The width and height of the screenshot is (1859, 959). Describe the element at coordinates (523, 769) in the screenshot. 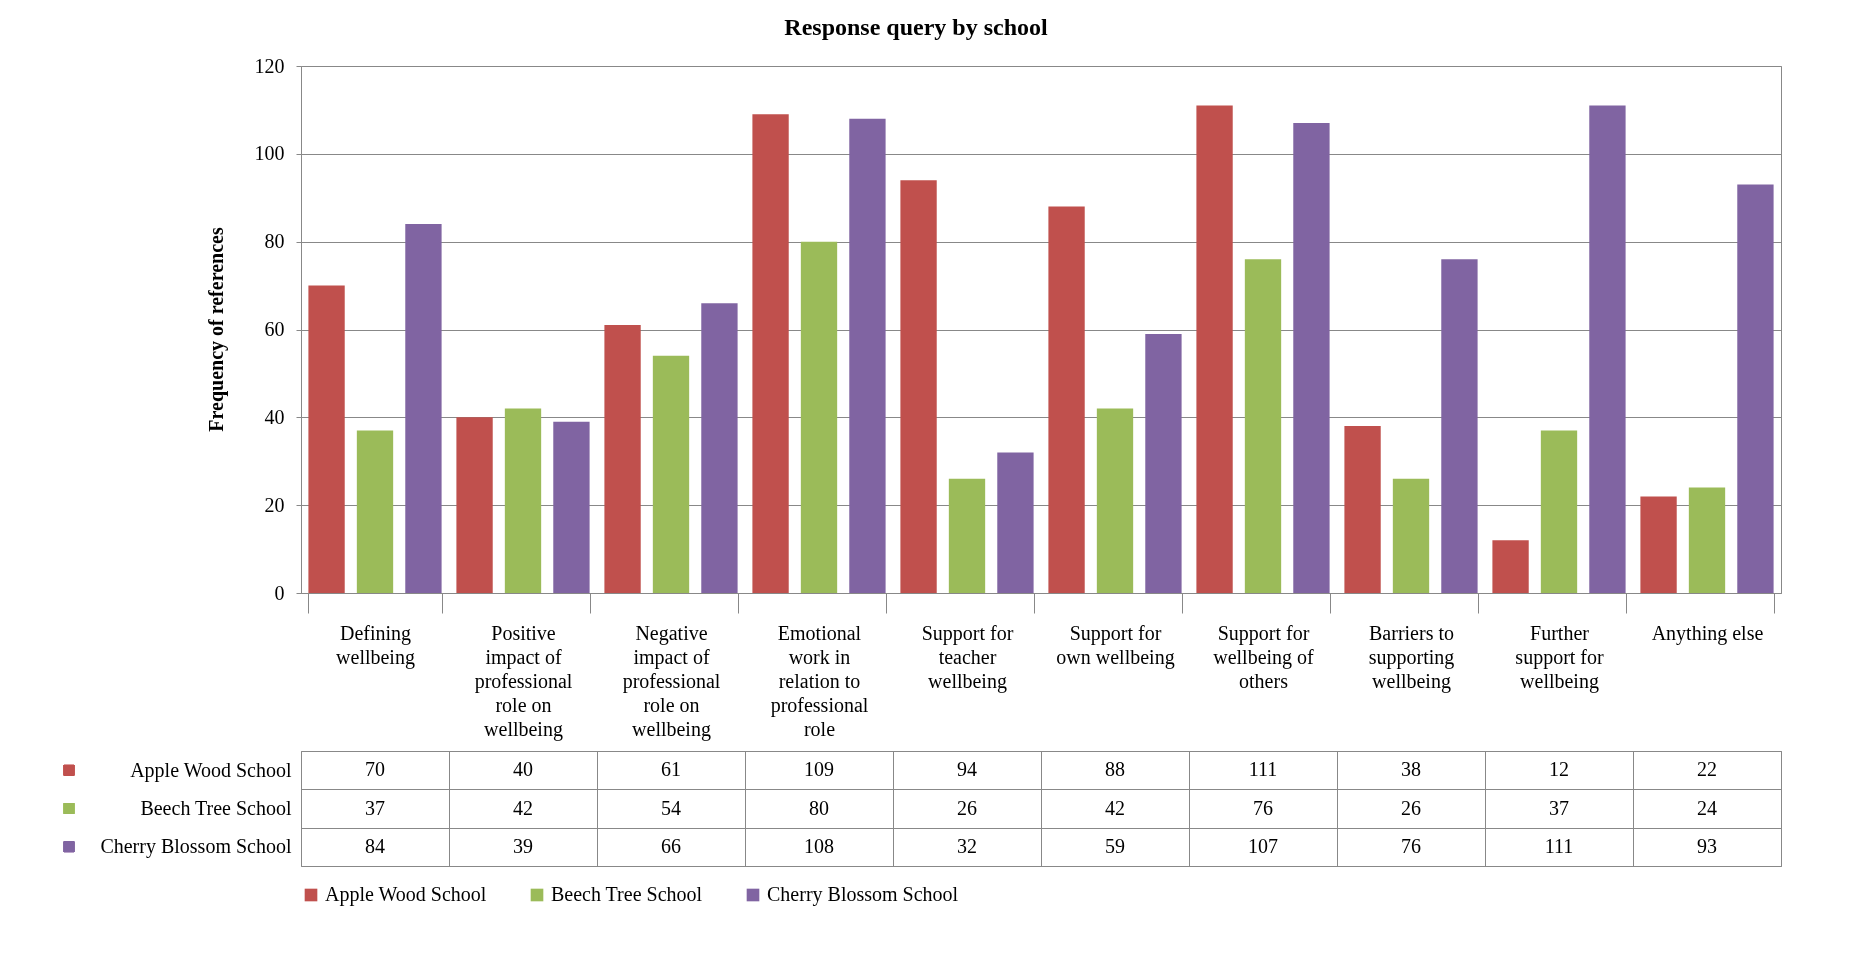

I see `data-label: 40` at that location.